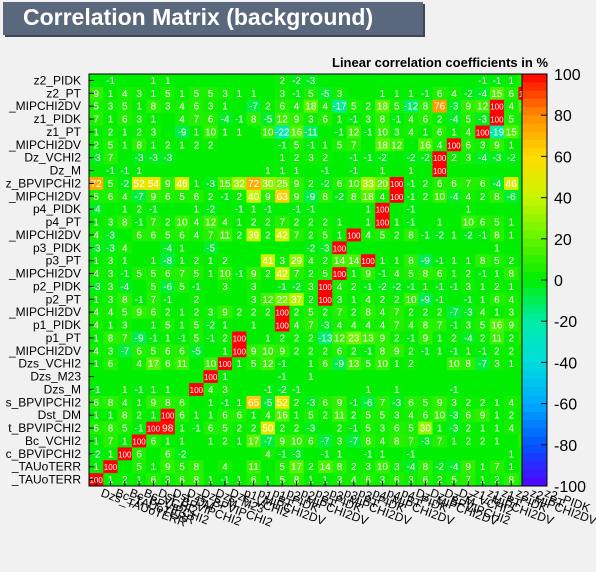  Describe the element at coordinates (534, 226) in the screenshot. I see `colorbar-band` at that location.